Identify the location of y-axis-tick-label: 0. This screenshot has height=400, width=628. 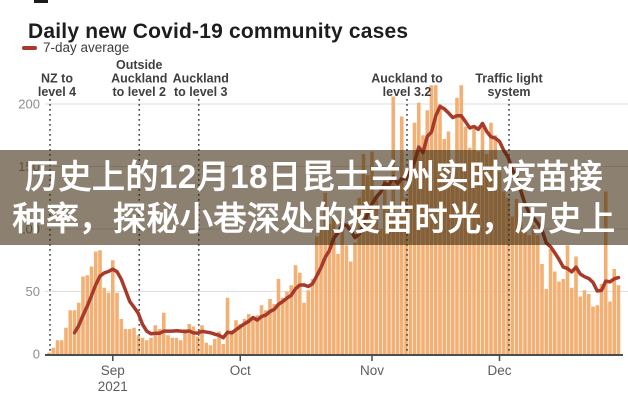
(36, 354).